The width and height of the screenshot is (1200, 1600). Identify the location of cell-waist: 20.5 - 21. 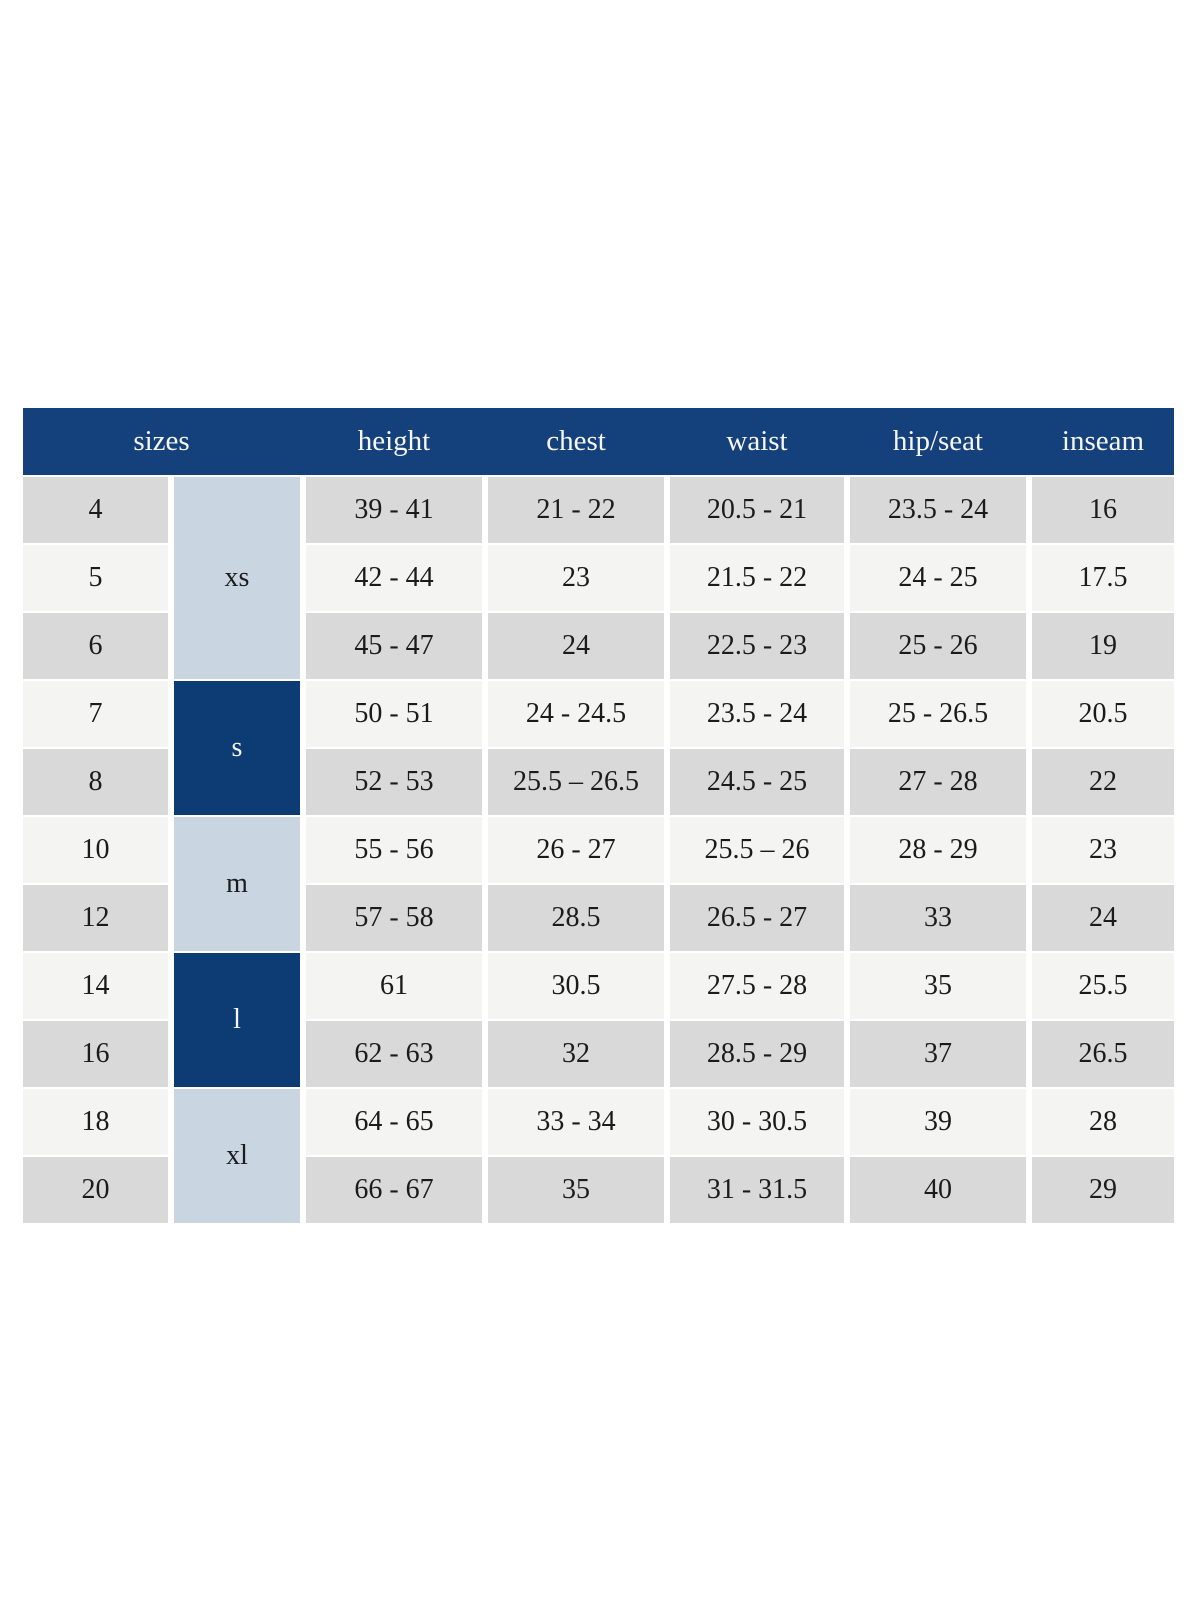
(757, 510).